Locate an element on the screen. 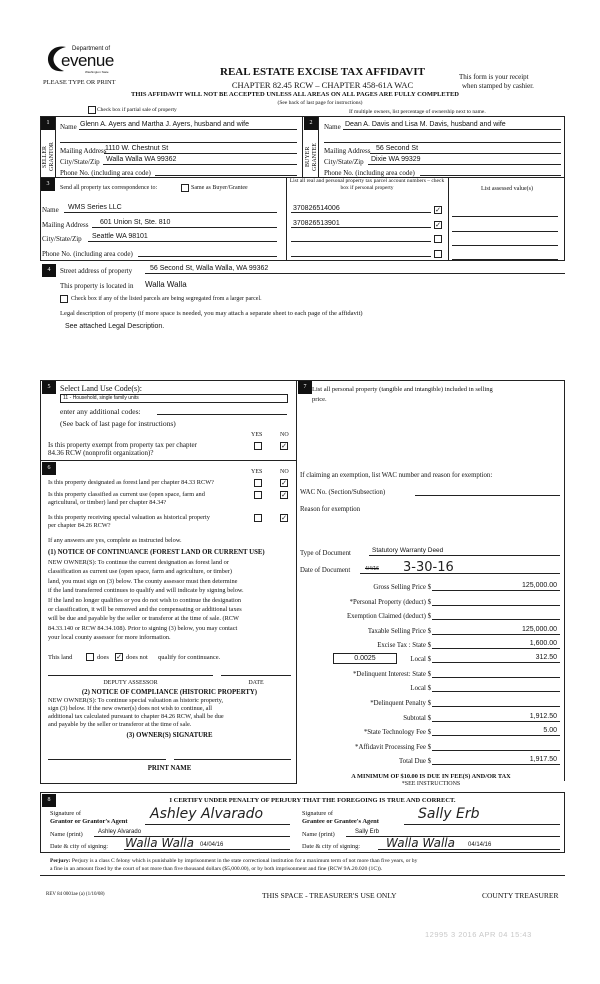 The height and width of the screenshot is (984, 600). subtotal-field: 1,912.50 is located at coordinates (543, 716).